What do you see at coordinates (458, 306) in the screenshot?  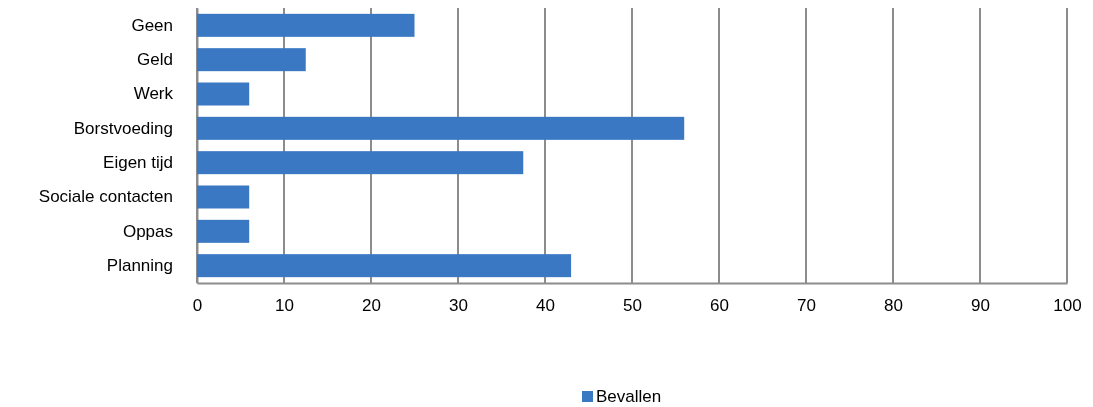 I see `x-tick-label: 30` at bounding box center [458, 306].